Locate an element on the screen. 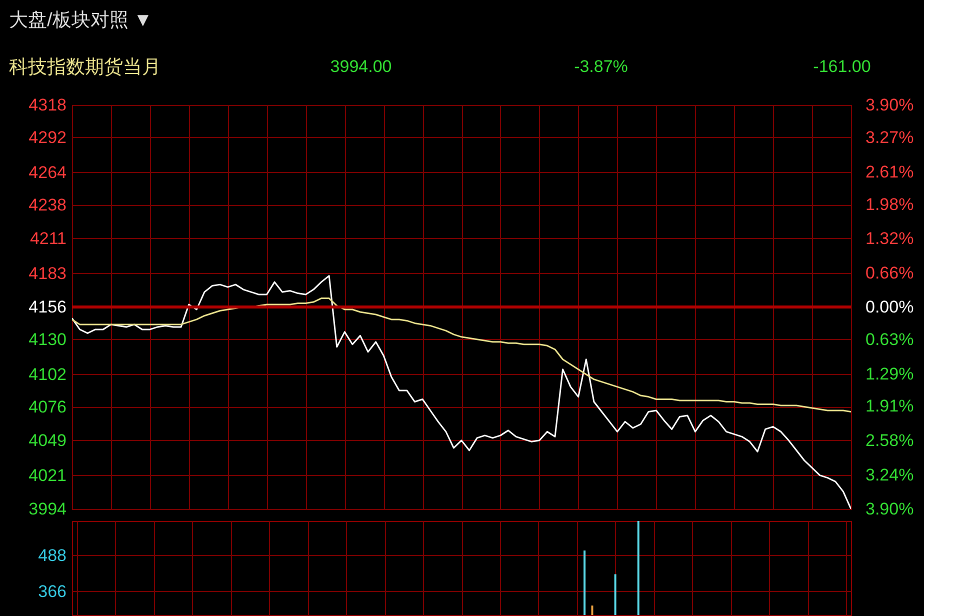 The width and height of the screenshot is (963, 616). y-tick-label: 3994 is located at coordinates (47, 509).